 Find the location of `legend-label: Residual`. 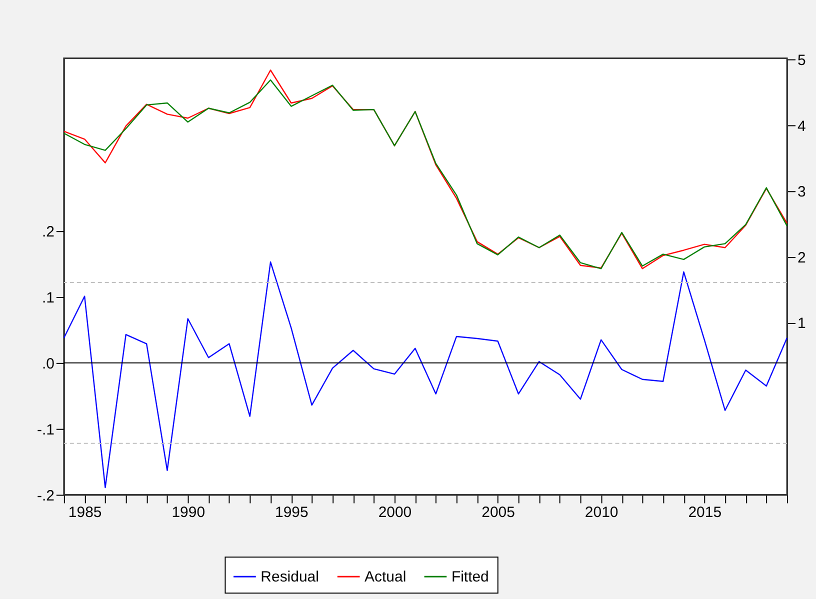

legend-label: Residual is located at coordinates (289, 577).